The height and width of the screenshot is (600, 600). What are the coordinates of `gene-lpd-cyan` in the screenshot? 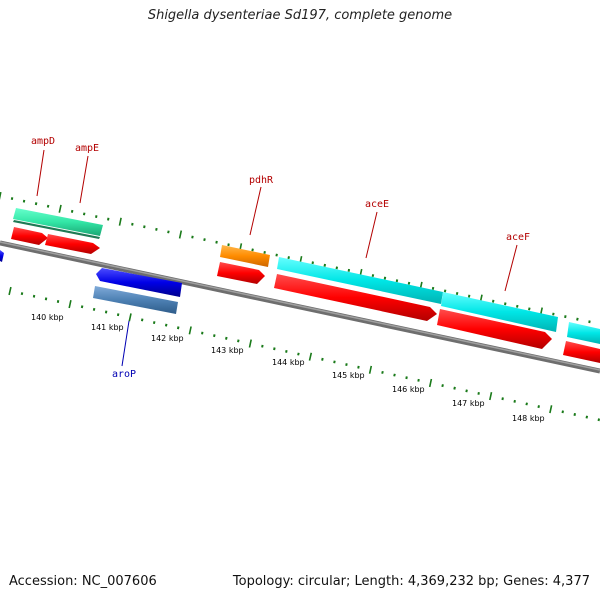 It's located at (583, 333).